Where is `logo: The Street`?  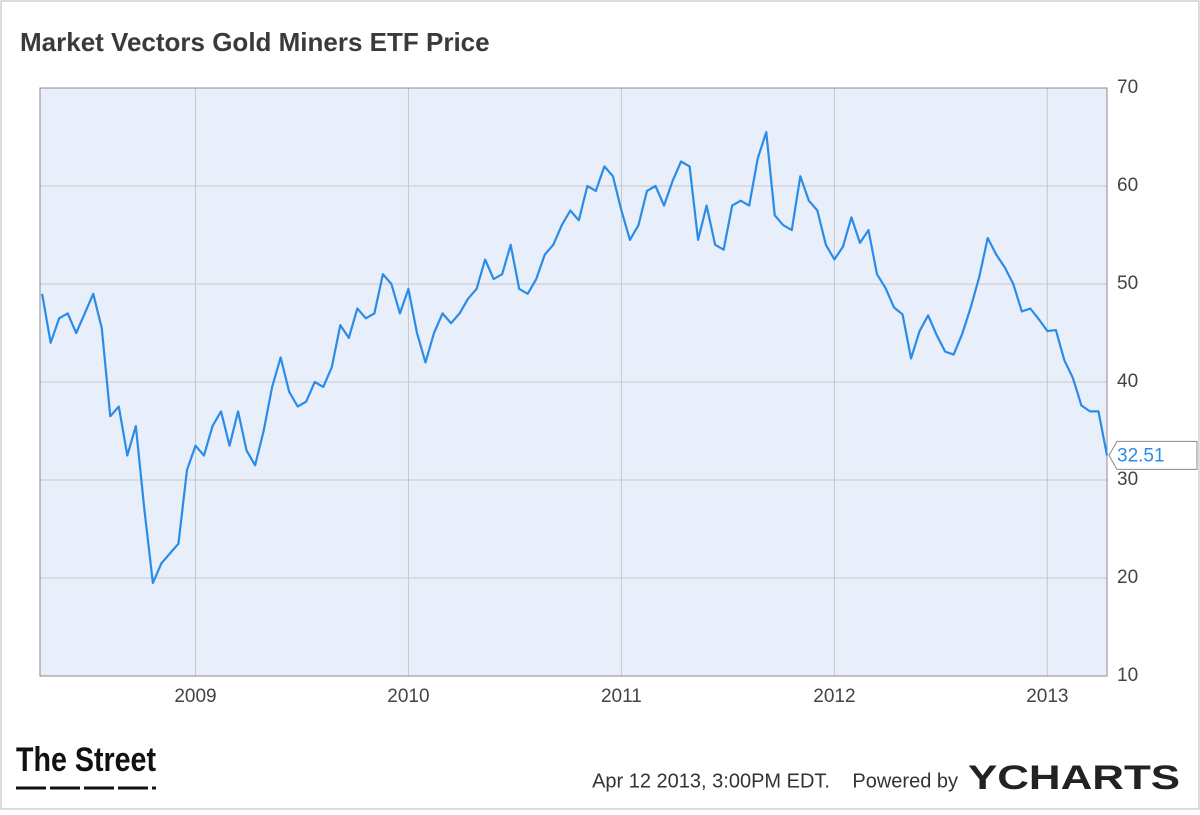
logo: The Street is located at coordinates (86, 760).